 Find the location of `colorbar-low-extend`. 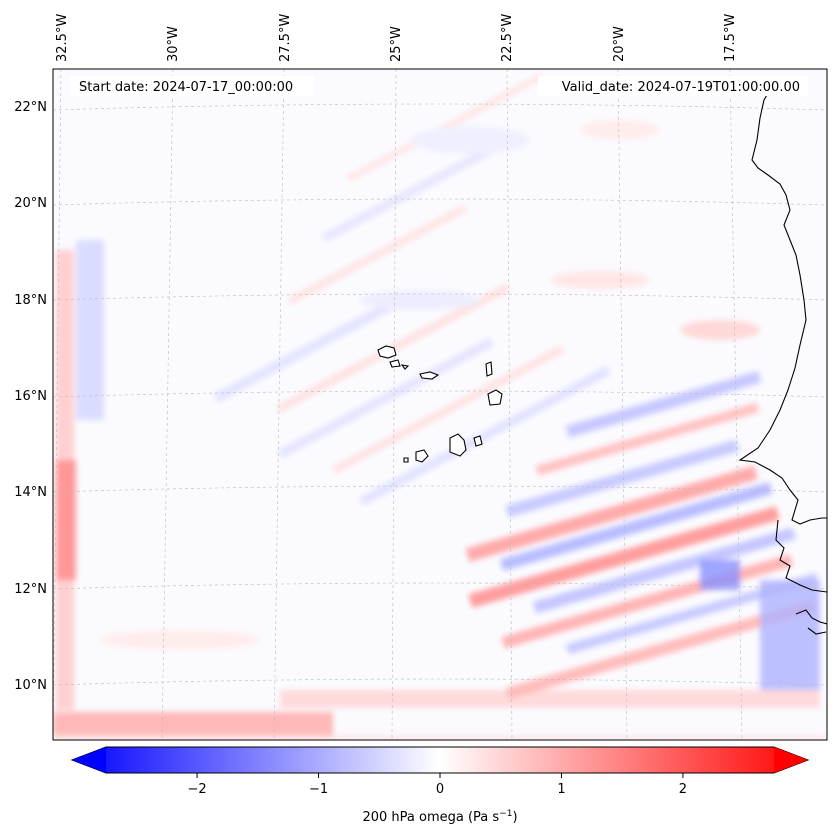

colorbar-low-extend is located at coordinates (89, 760).